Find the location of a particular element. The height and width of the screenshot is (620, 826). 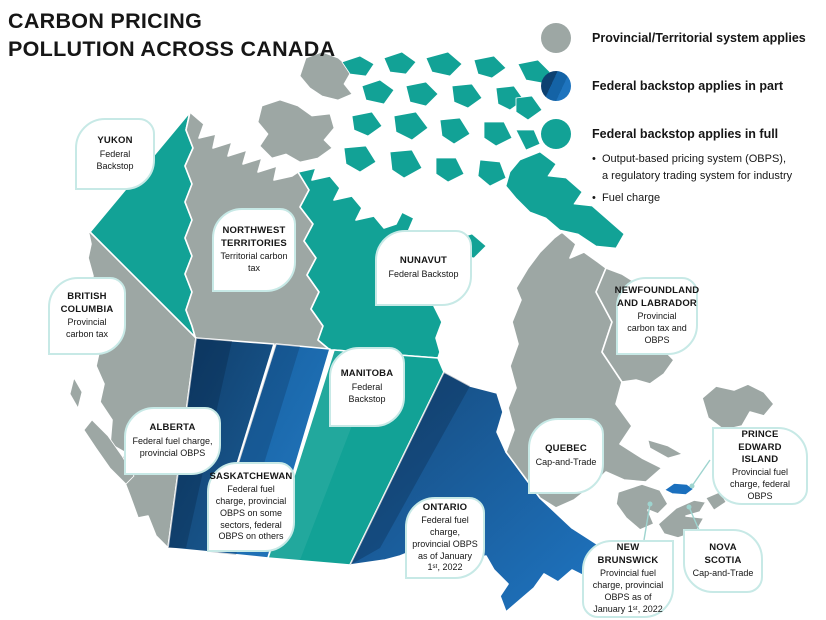

legend-bullet-obps: • Output-based pricing system (OBPS), is located at coordinates (692, 159).